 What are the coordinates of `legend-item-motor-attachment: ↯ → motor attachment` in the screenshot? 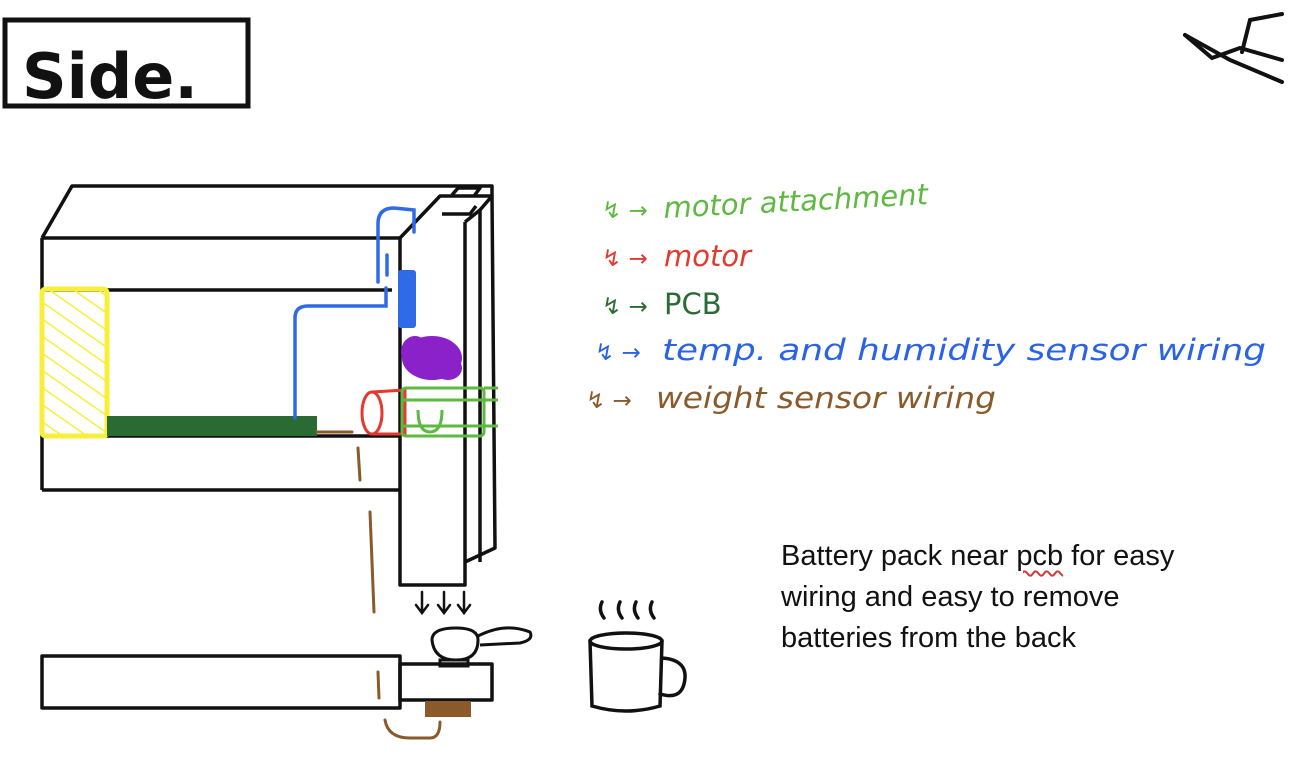 It's located at (766, 201).